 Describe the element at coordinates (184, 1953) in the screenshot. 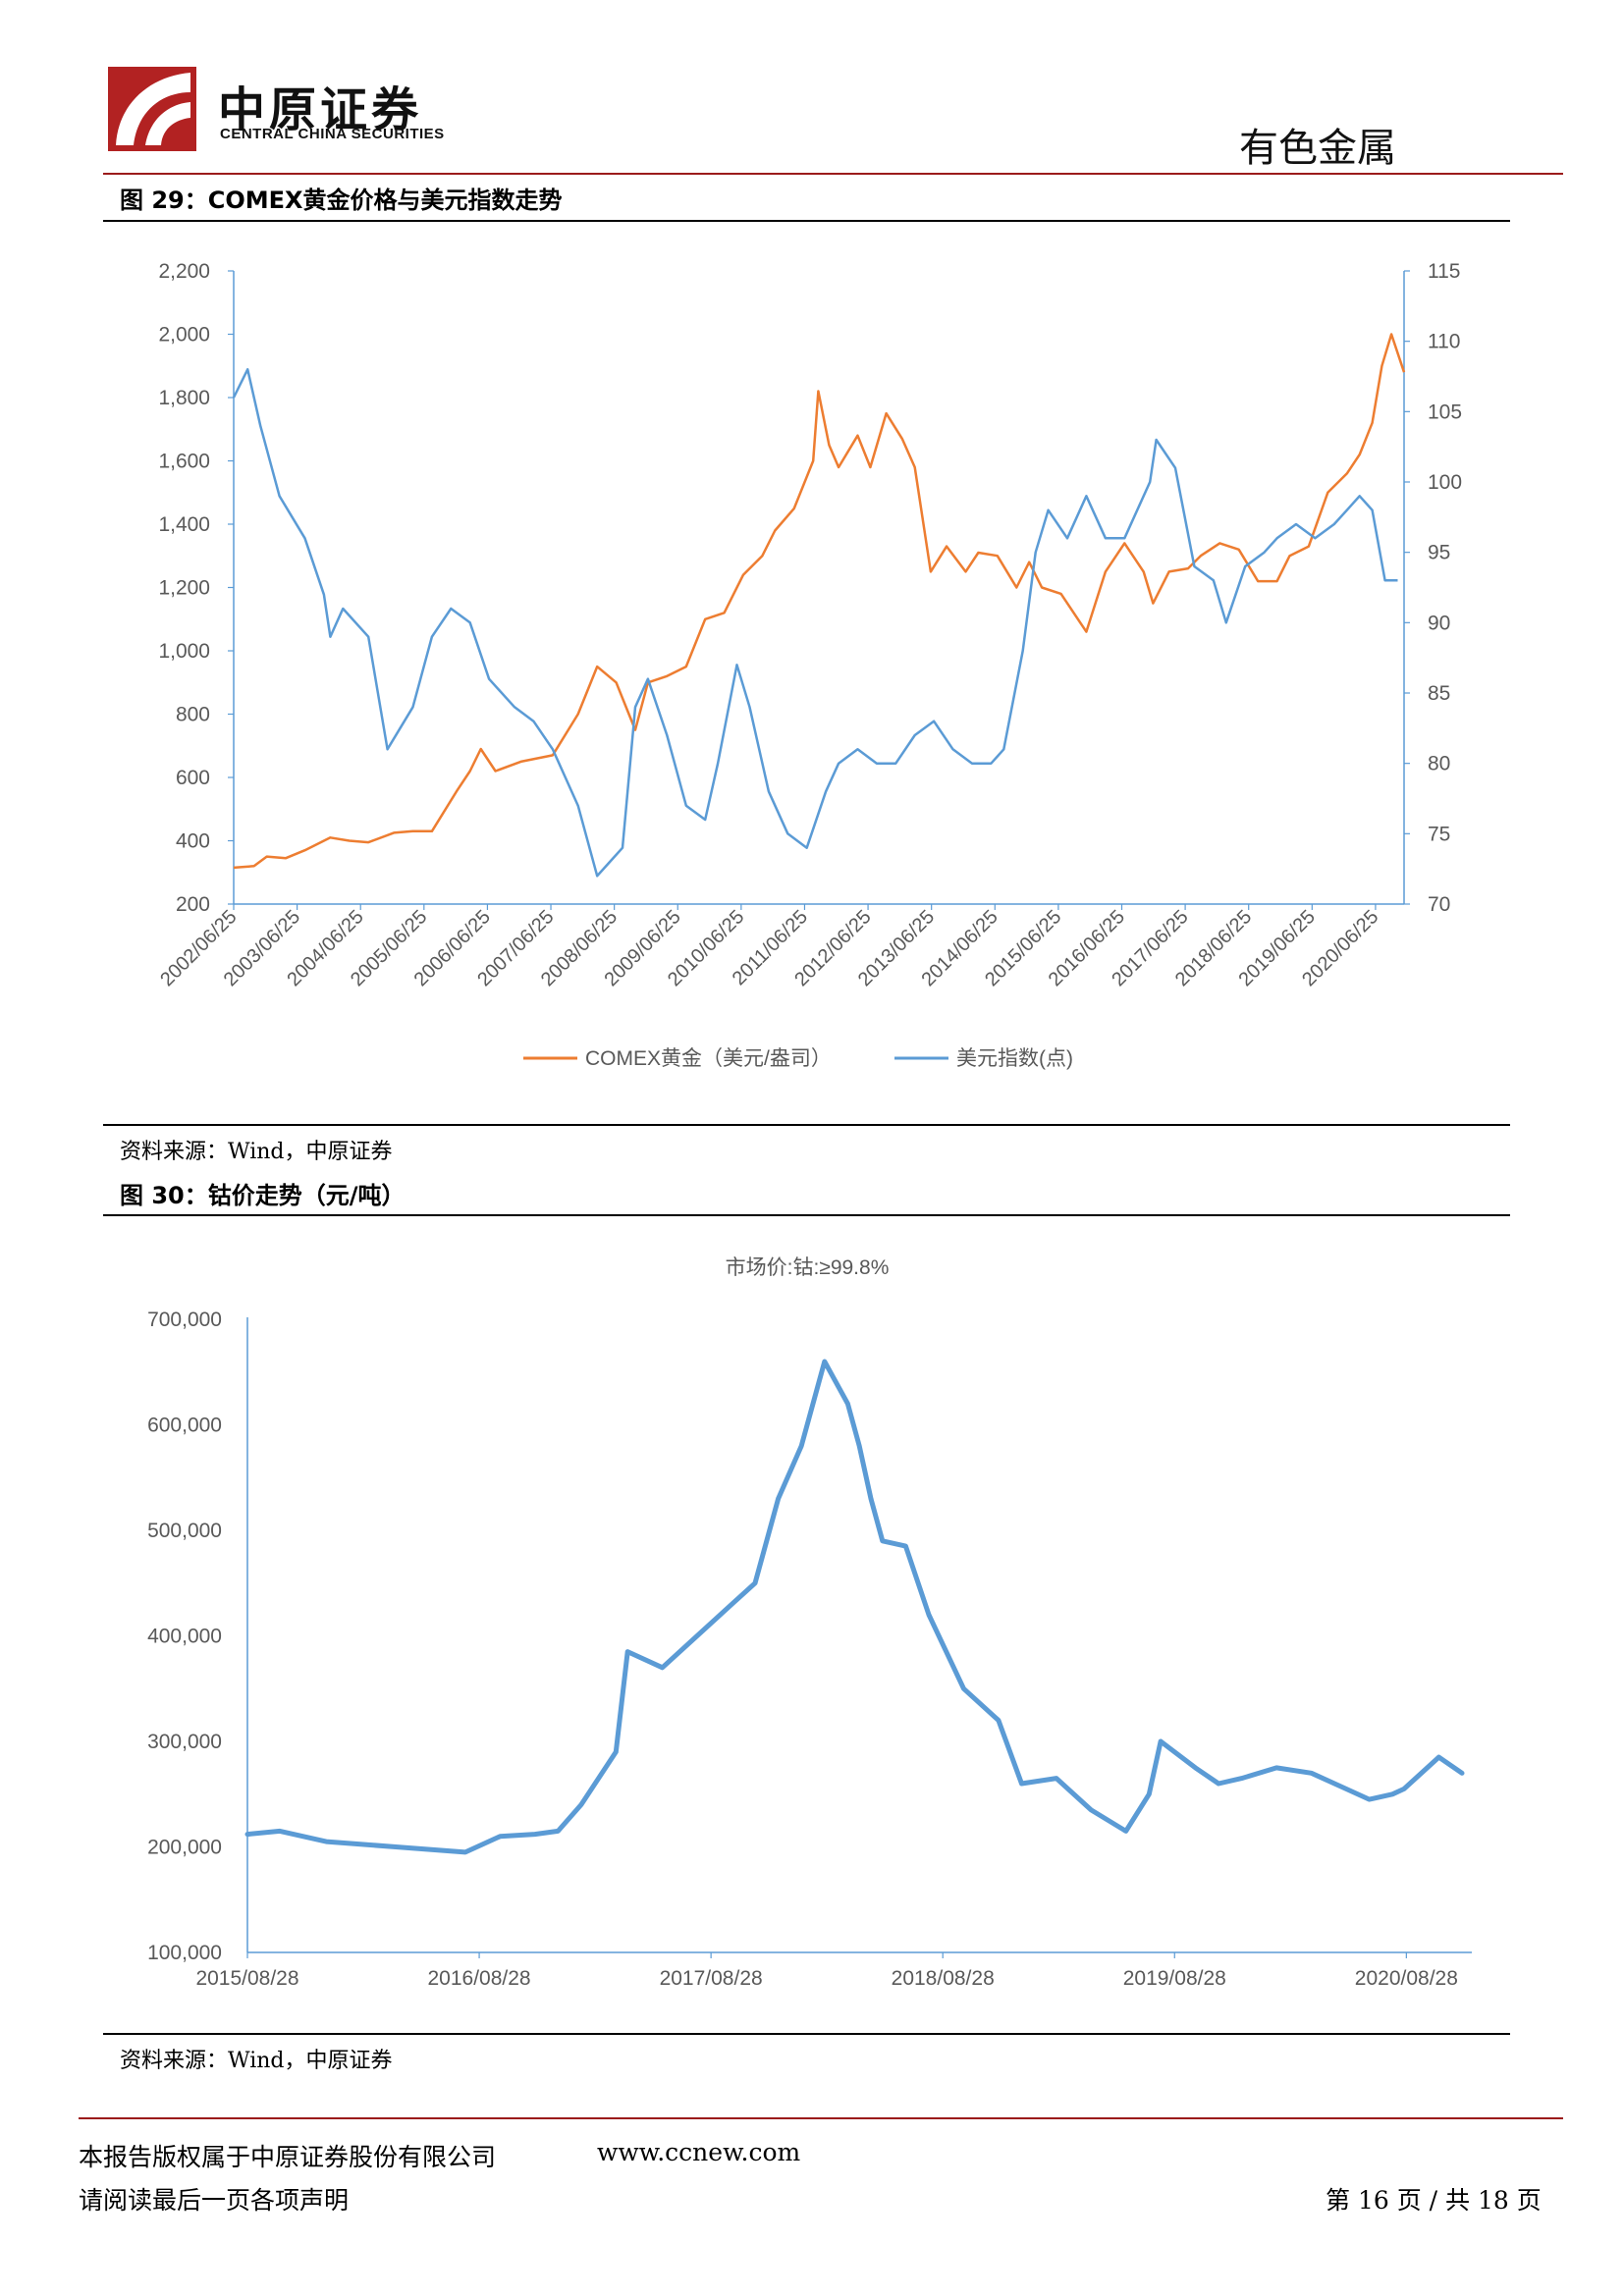

I see `y-tick-label: 100,000` at that location.